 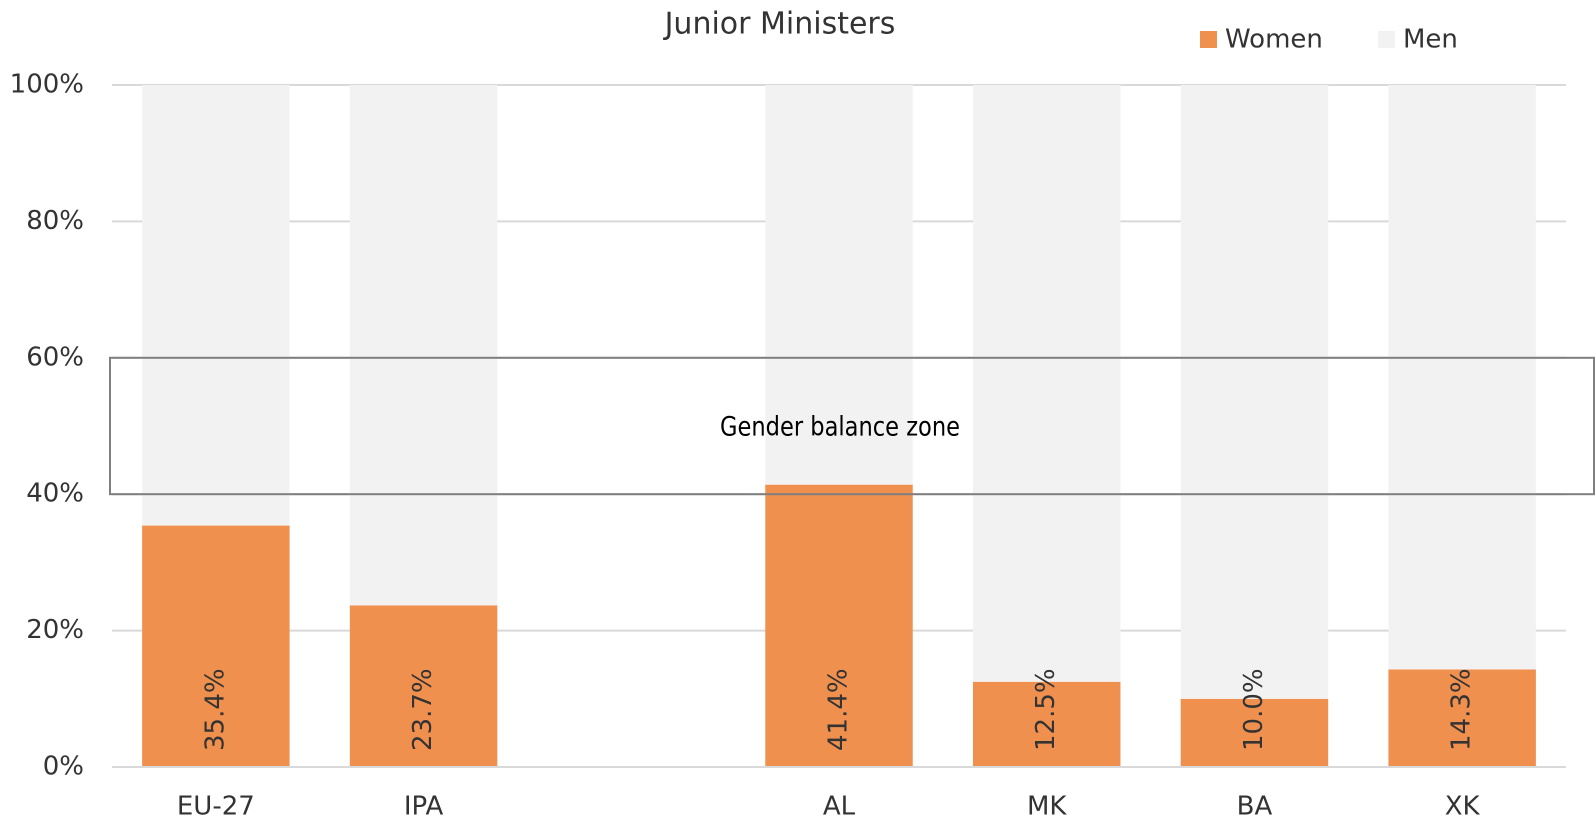 I want to click on x-tick-label: XK, so click(x=1463, y=807).